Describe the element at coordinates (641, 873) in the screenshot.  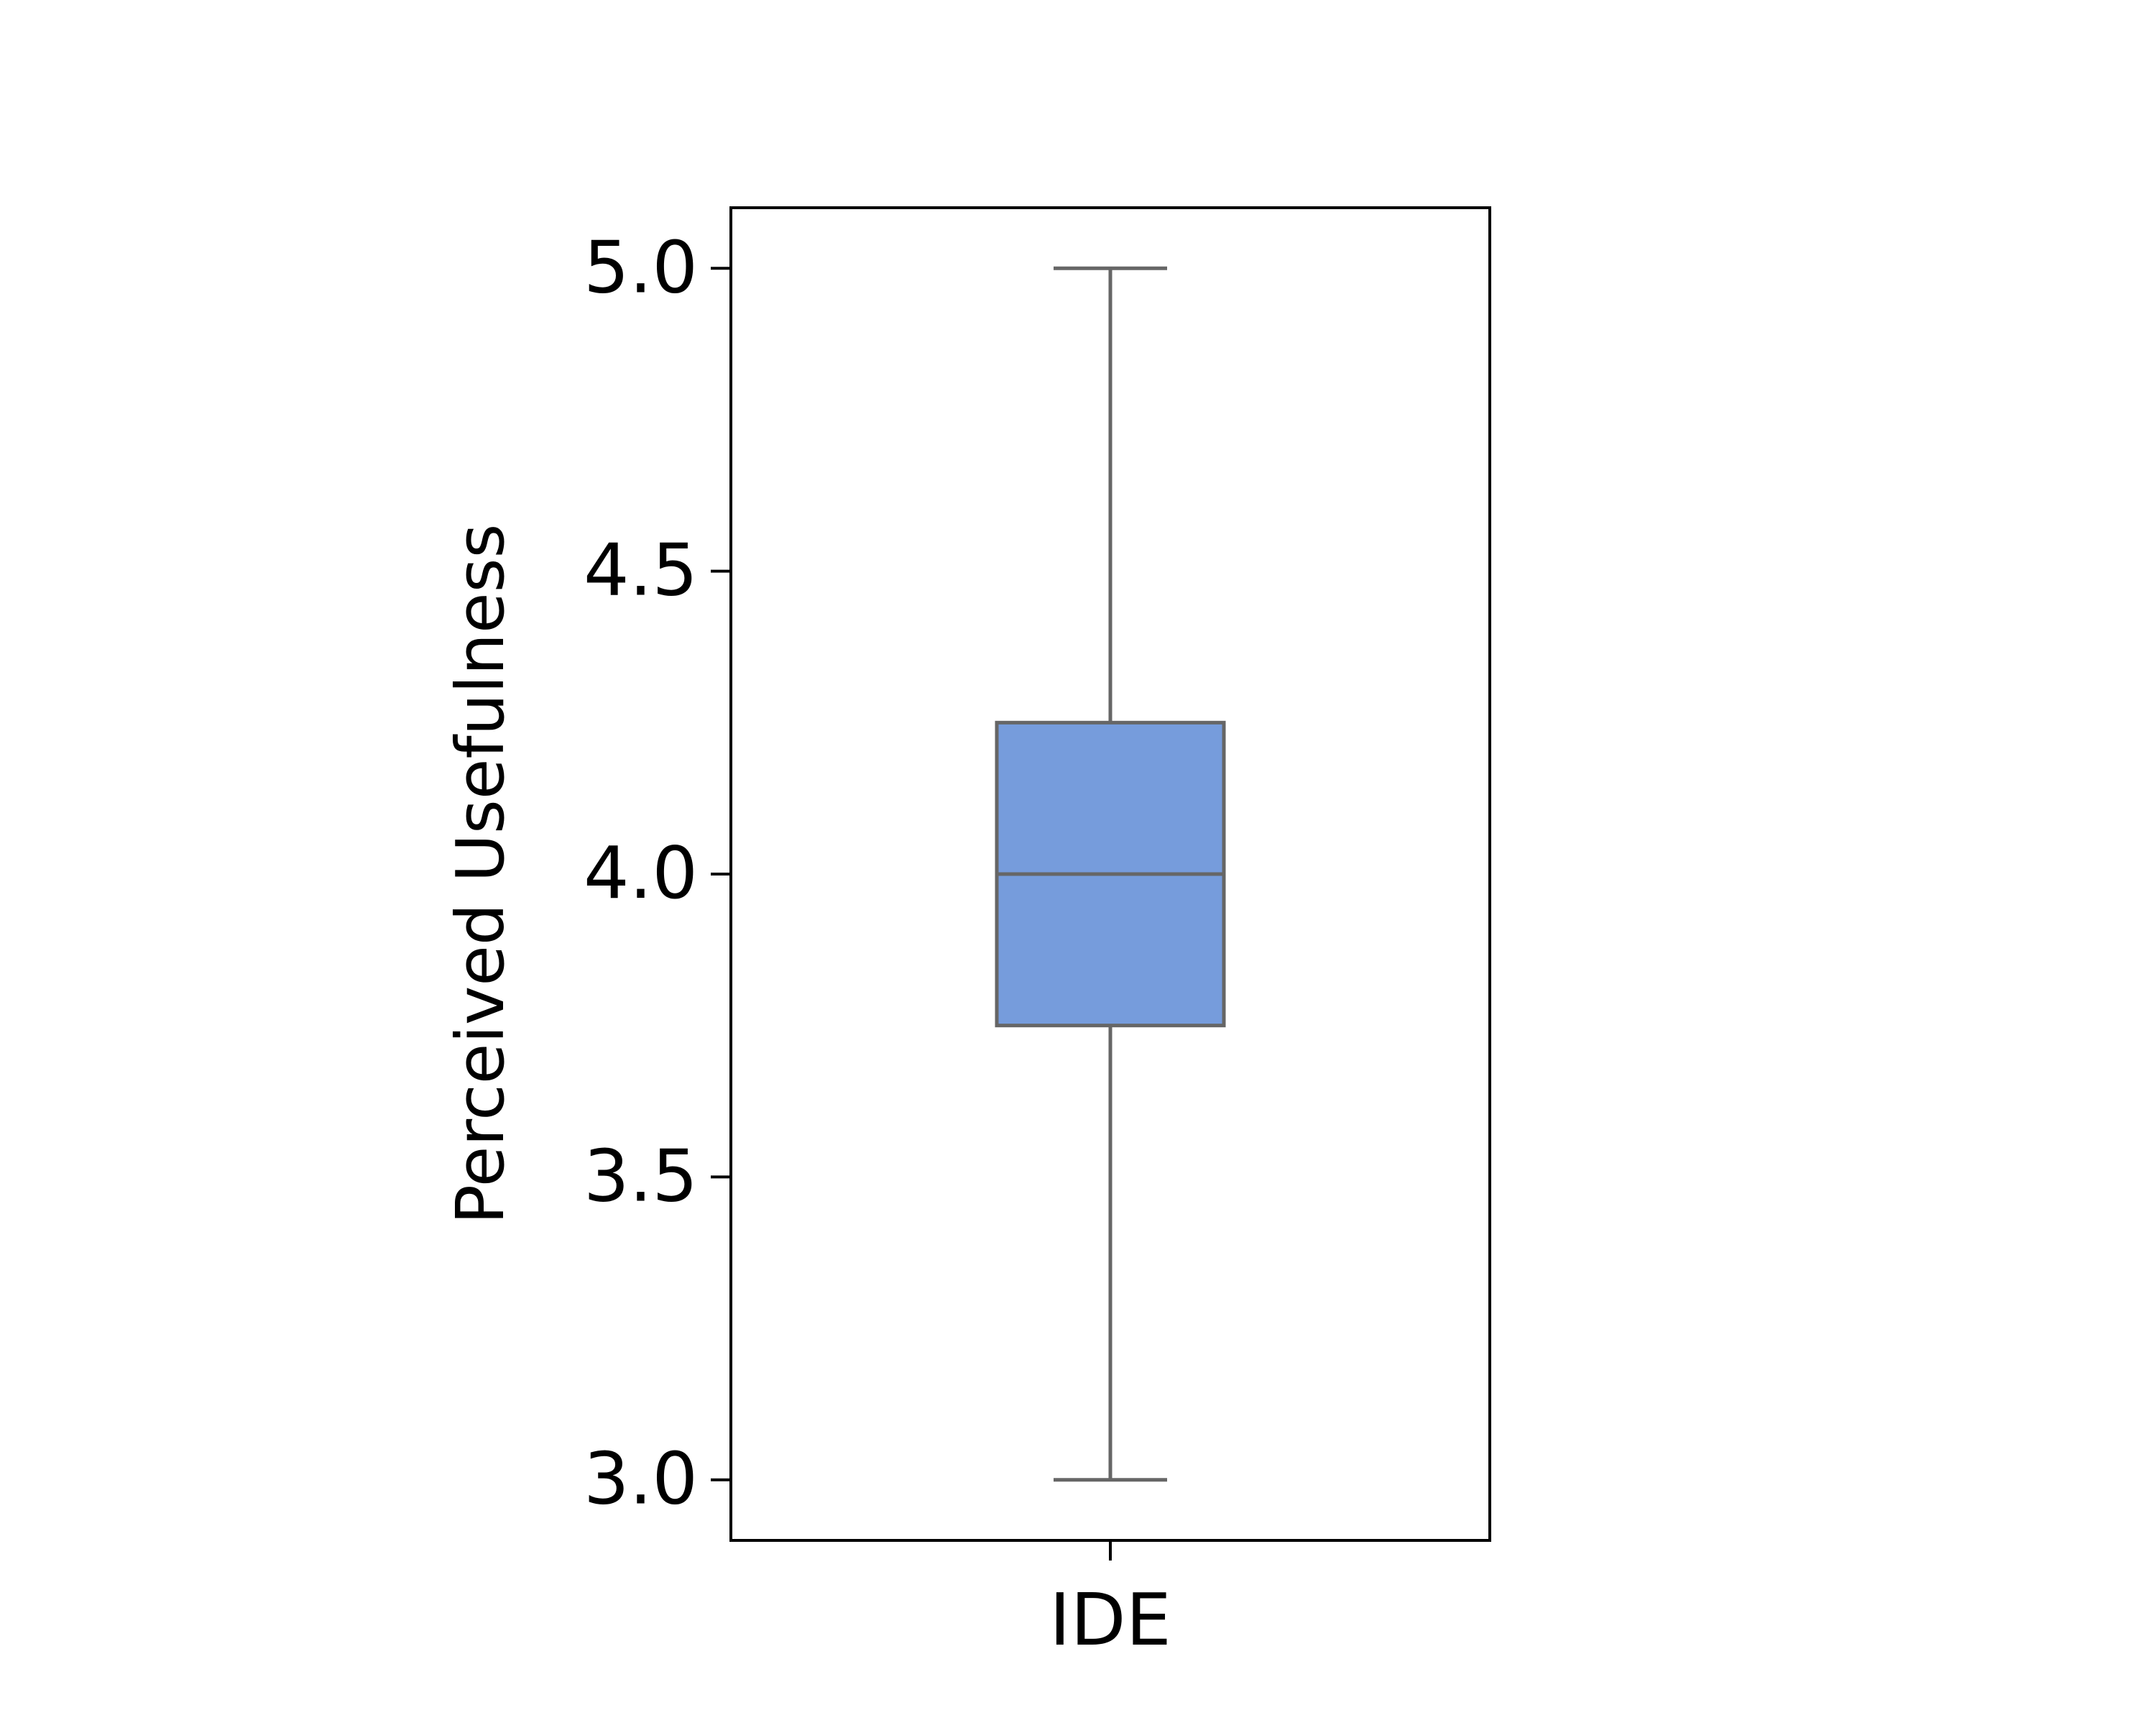
I see `y-tick-label: 4.0` at that location.